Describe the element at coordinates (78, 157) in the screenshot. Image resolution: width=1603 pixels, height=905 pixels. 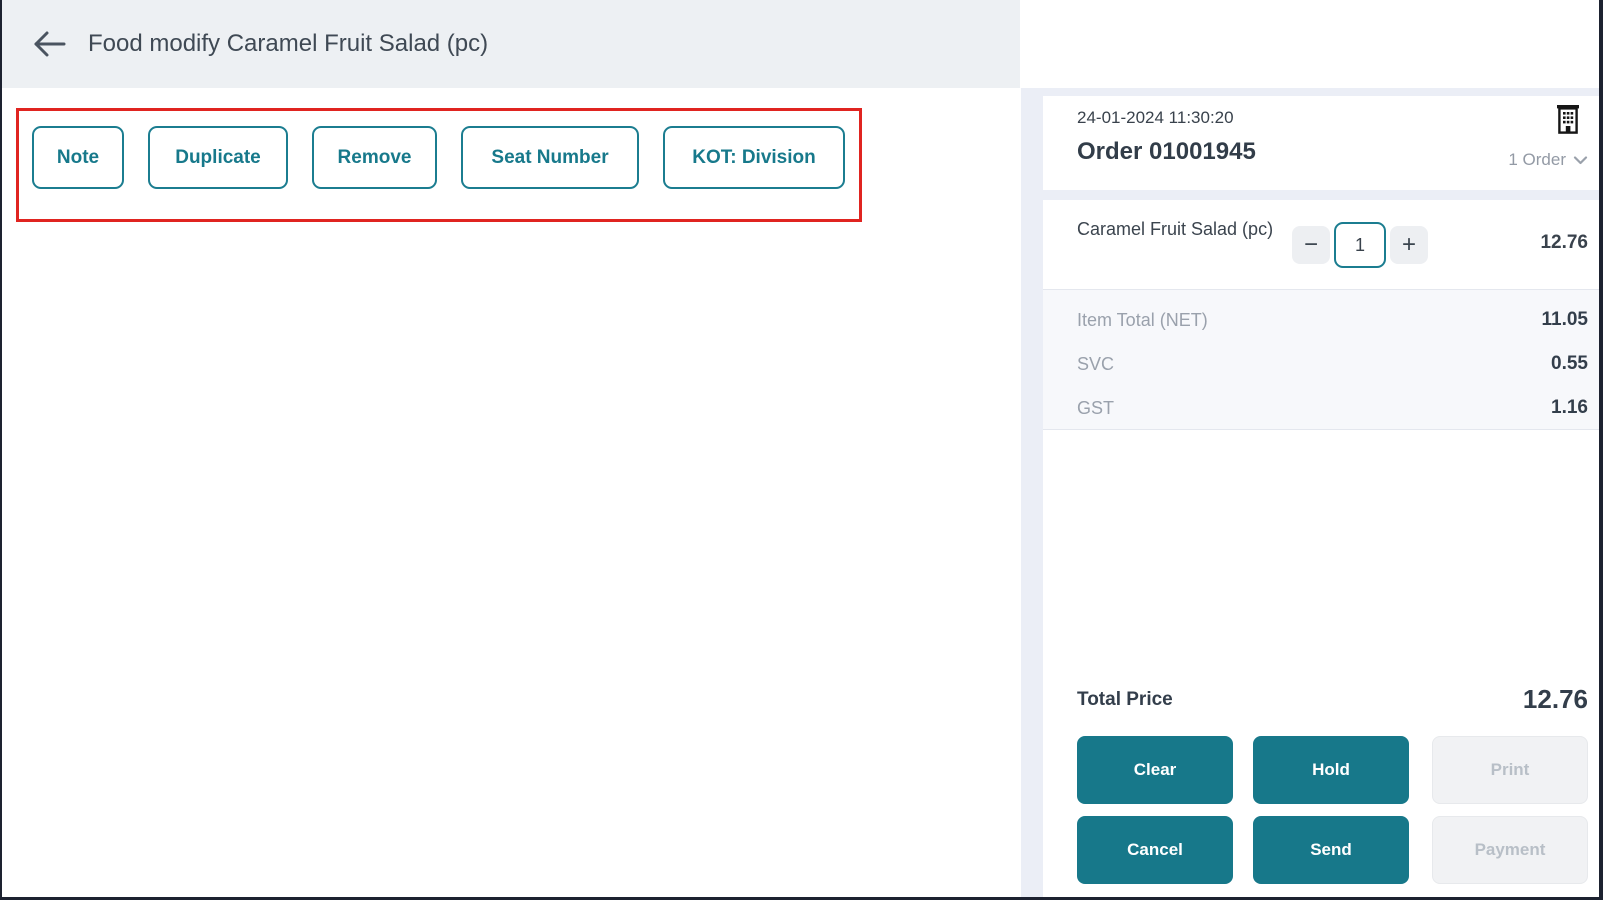
I see `note-button: Note` at that location.